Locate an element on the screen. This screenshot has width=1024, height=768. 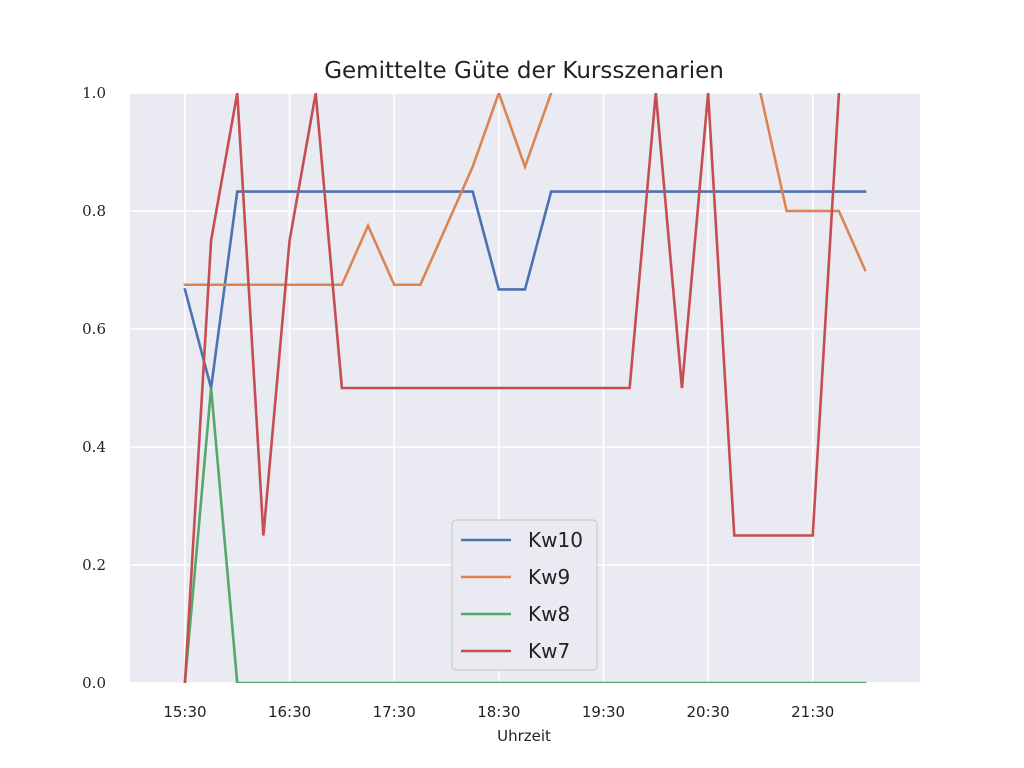
legend-label-kw10: Kw10 is located at coordinates (555, 540).